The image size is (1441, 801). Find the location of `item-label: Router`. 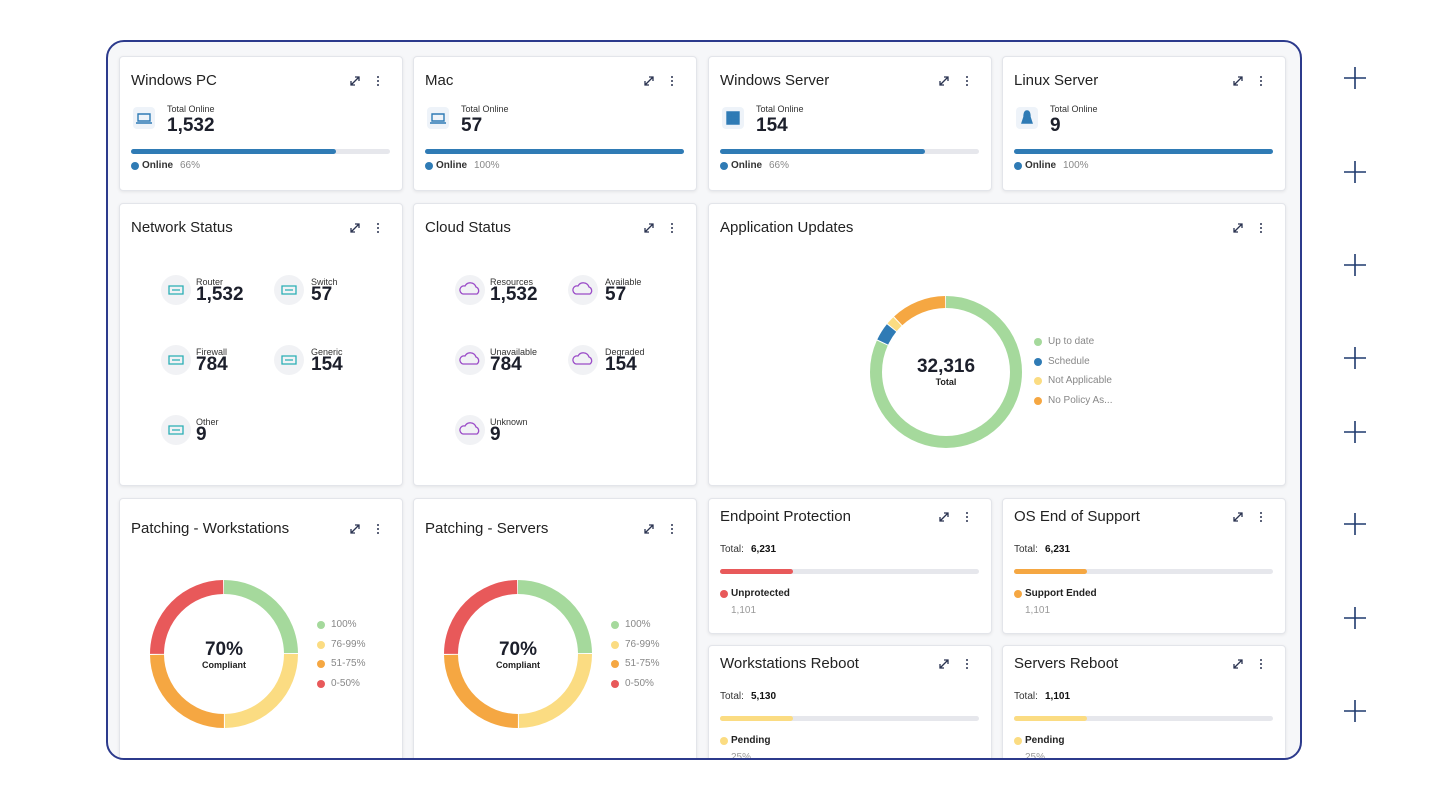

item-label: Router is located at coordinates (210, 282).